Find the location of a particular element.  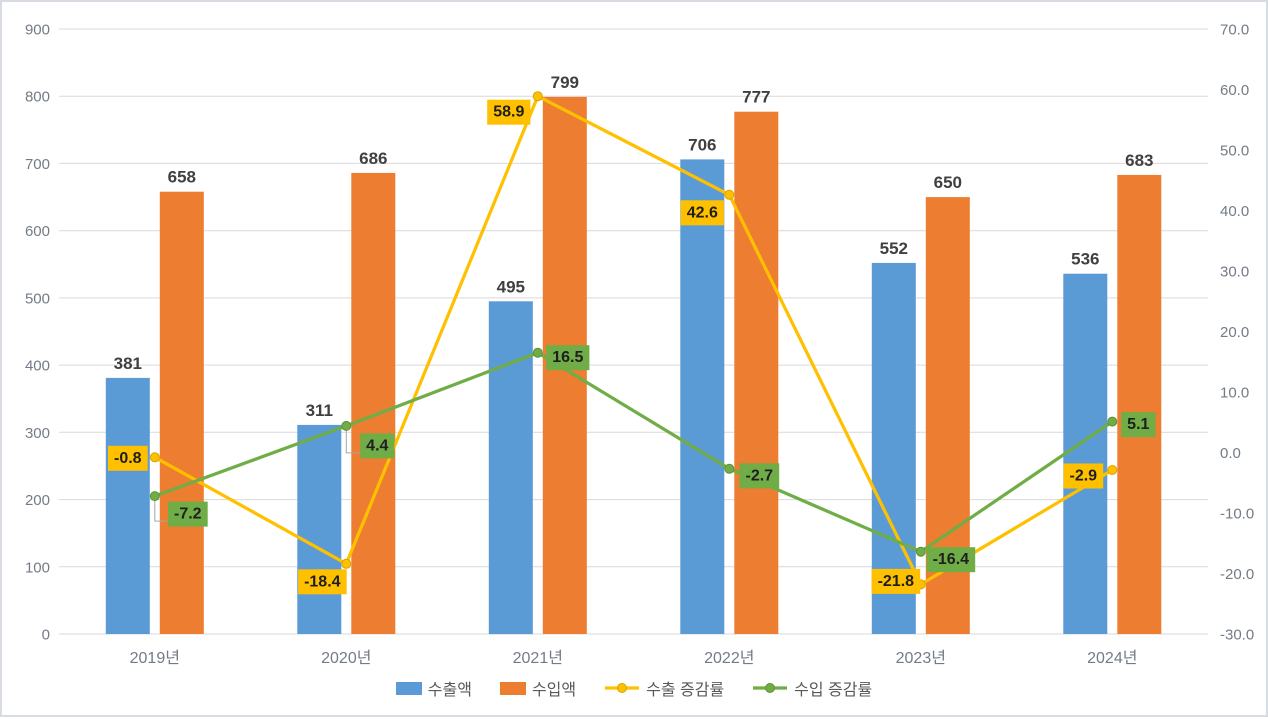

legend-label: 수출액 is located at coordinates (450, 688).